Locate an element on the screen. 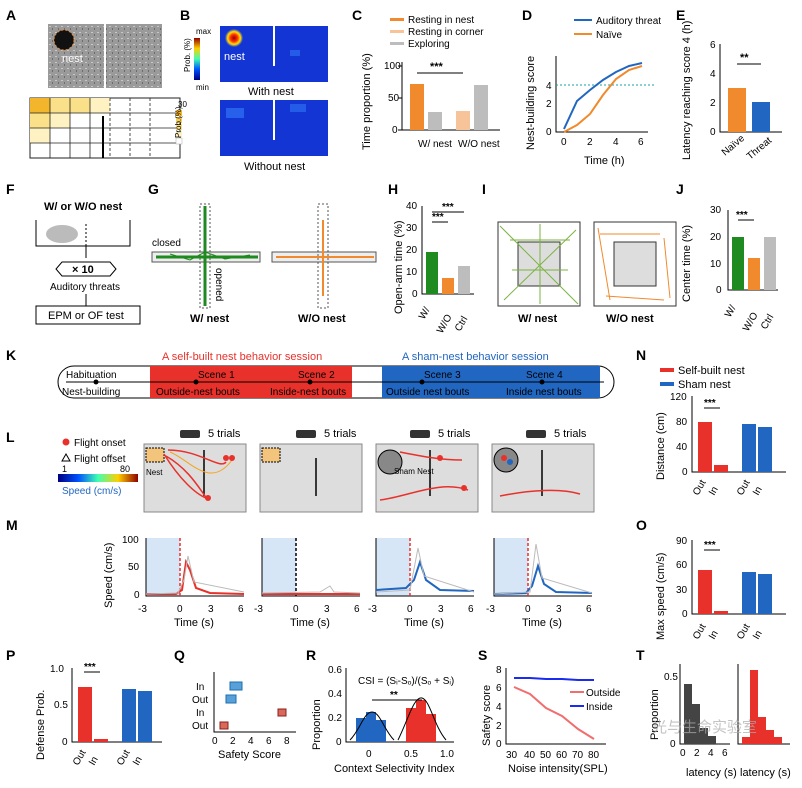  cat-p-1: In is located at coordinates (94, 761).